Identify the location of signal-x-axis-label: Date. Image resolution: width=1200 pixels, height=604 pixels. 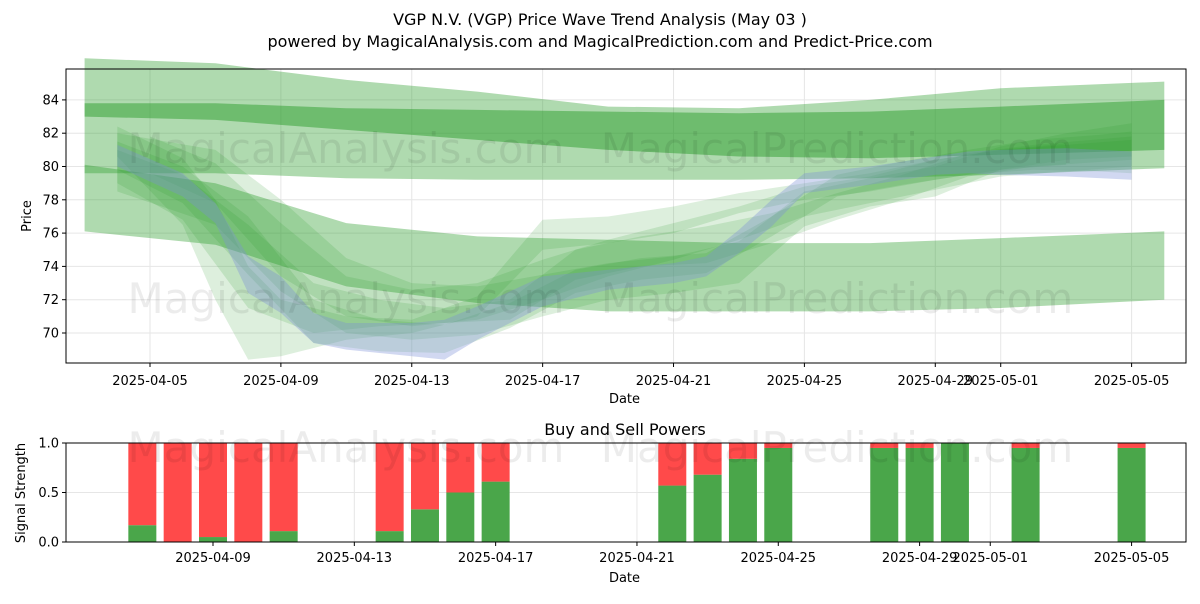
(624, 578).